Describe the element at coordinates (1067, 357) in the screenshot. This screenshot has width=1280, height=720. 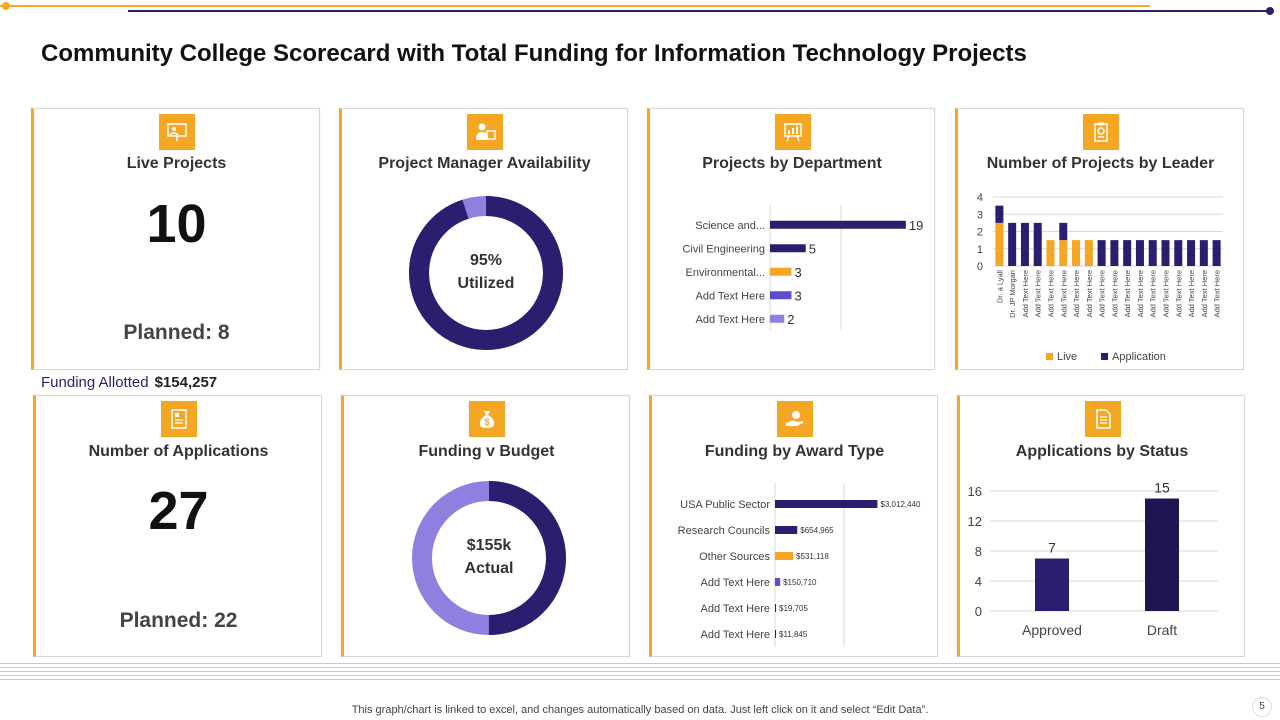
I see `legend-label: Live` at that location.